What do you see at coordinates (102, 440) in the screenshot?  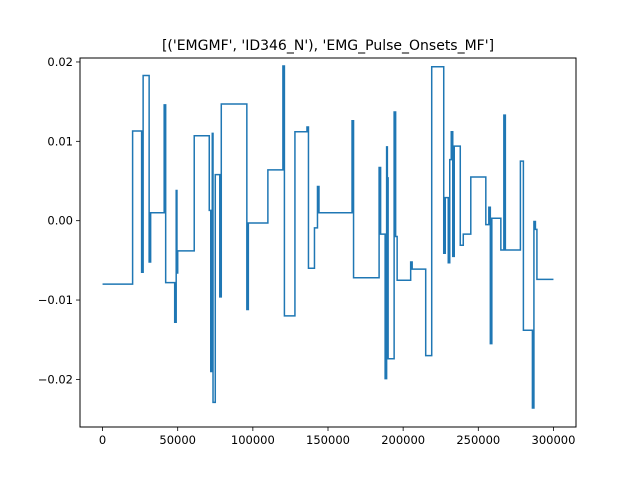 I see `x-tick-label: 0` at bounding box center [102, 440].